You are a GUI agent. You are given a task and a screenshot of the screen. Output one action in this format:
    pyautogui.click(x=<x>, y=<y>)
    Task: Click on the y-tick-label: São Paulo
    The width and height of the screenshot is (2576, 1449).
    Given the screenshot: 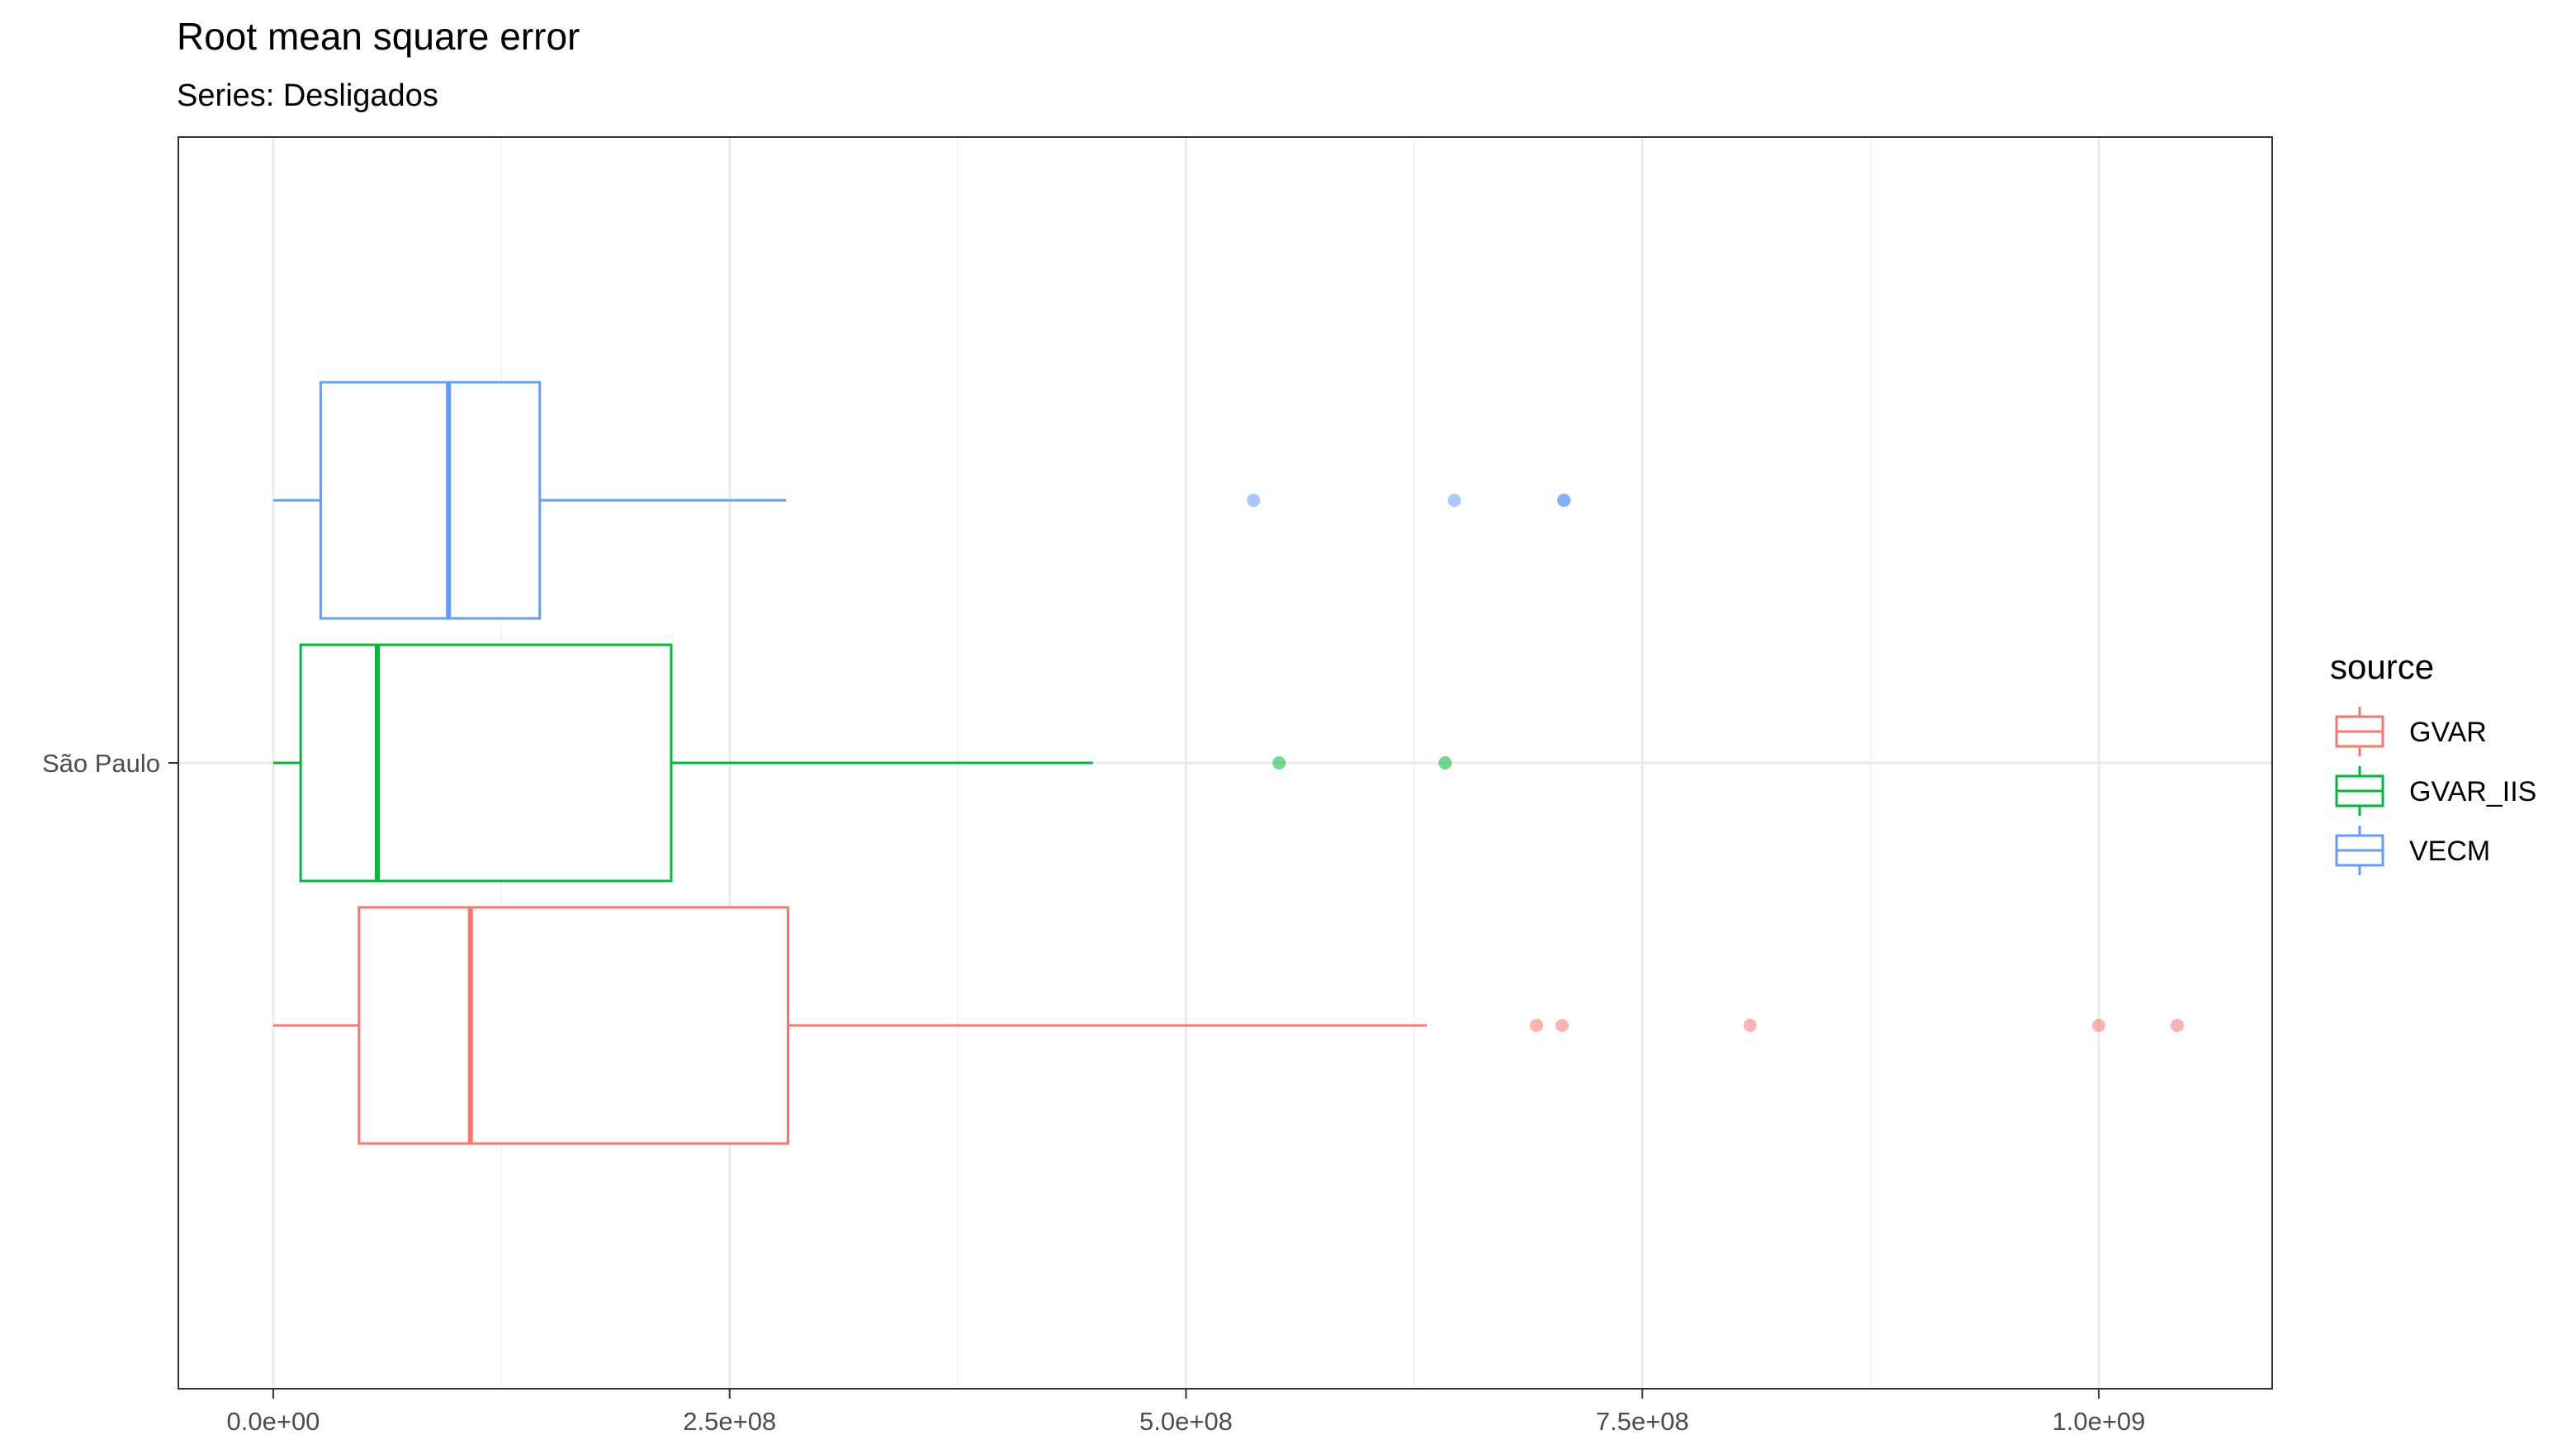 What is the action you would take?
    pyautogui.click(x=101, y=763)
    